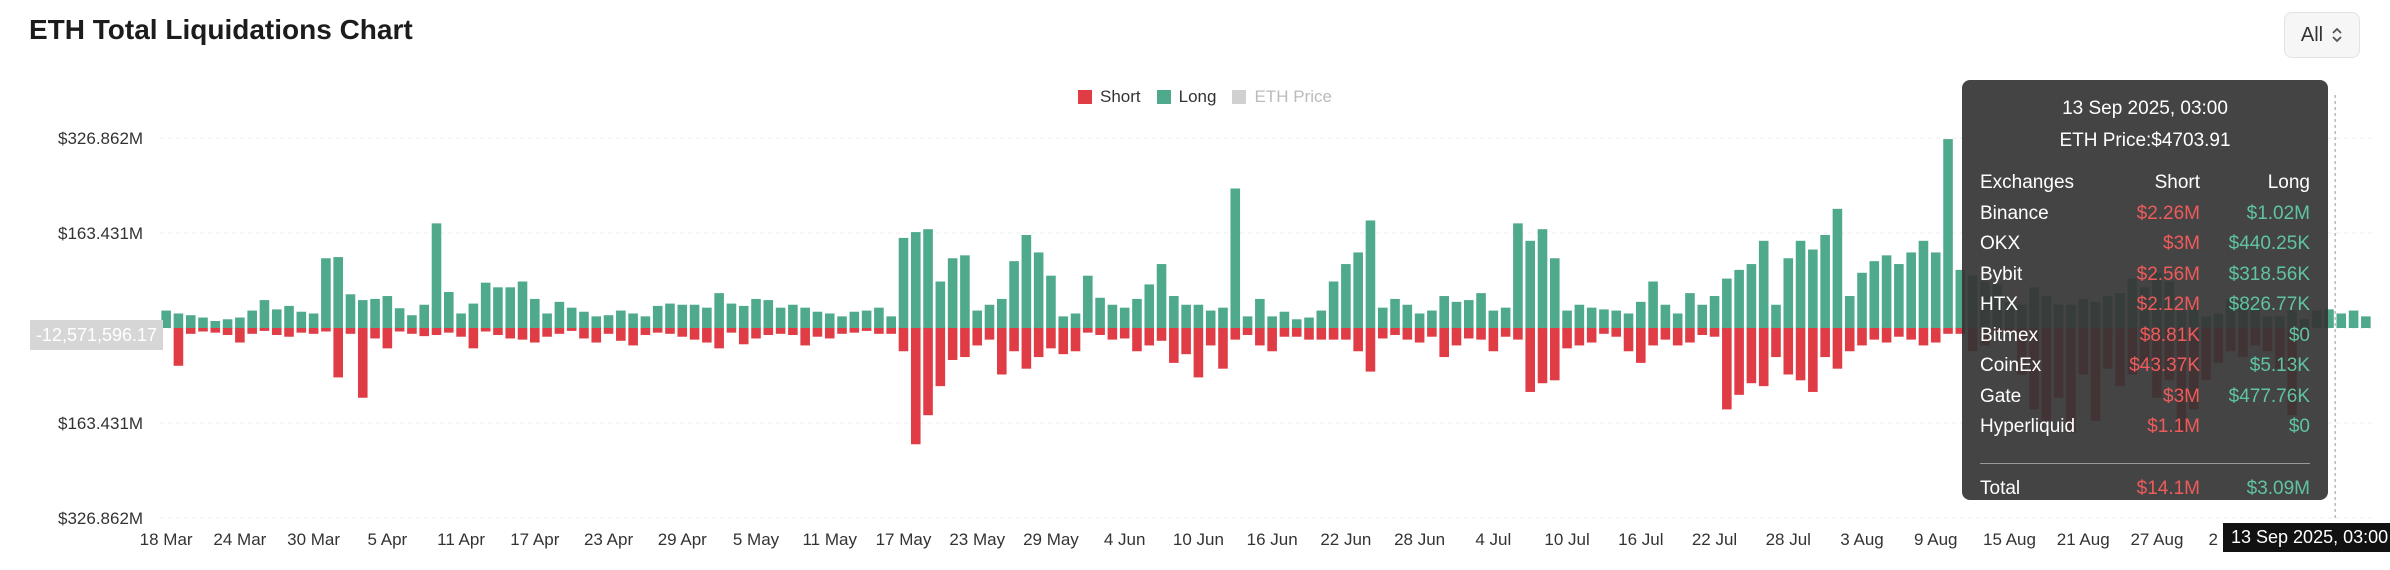 The image size is (2390, 570). I want to click on tooltip-header-exchange: Exchanges, so click(2027, 183).